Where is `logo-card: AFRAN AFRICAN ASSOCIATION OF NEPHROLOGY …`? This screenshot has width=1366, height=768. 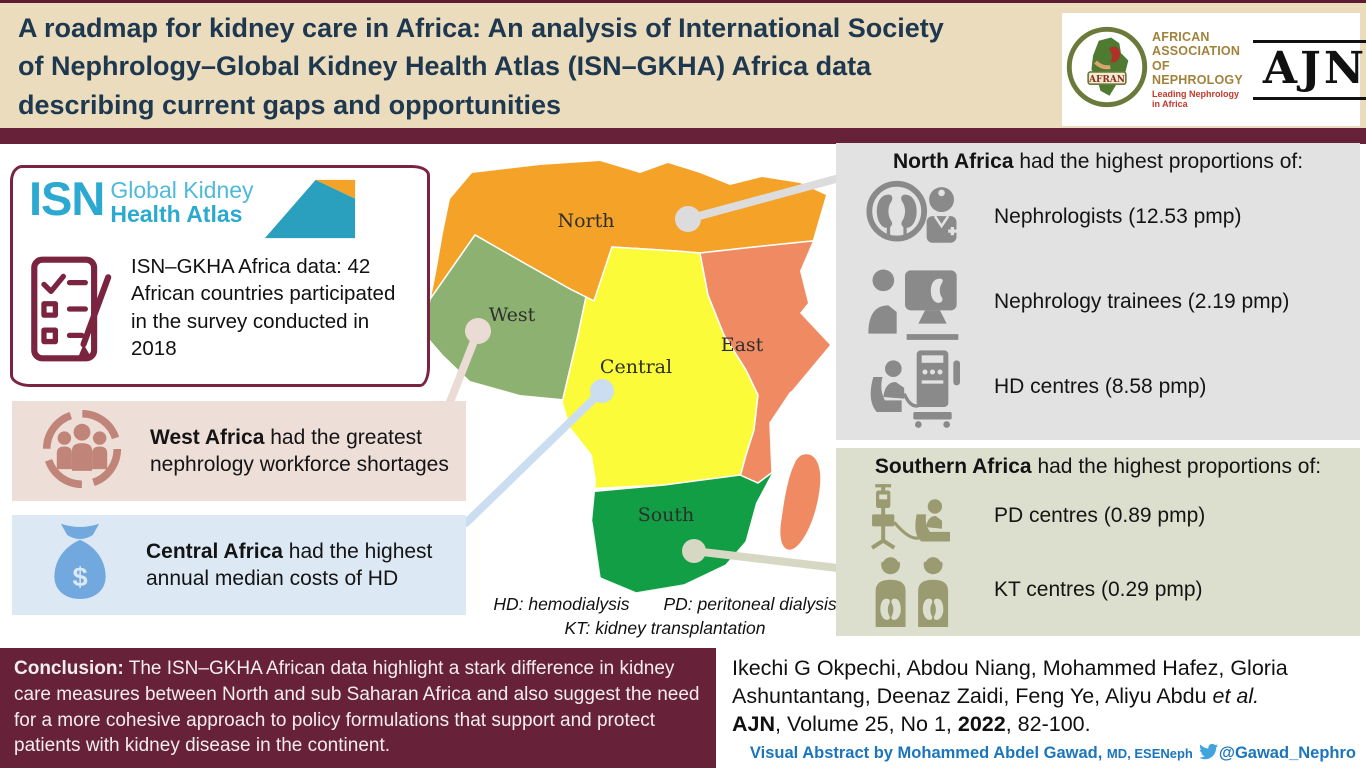 logo-card: AFRAN AFRICAN ASSOCIATION OF NEPHROLOGY … is located at coordinates (1214, 69).